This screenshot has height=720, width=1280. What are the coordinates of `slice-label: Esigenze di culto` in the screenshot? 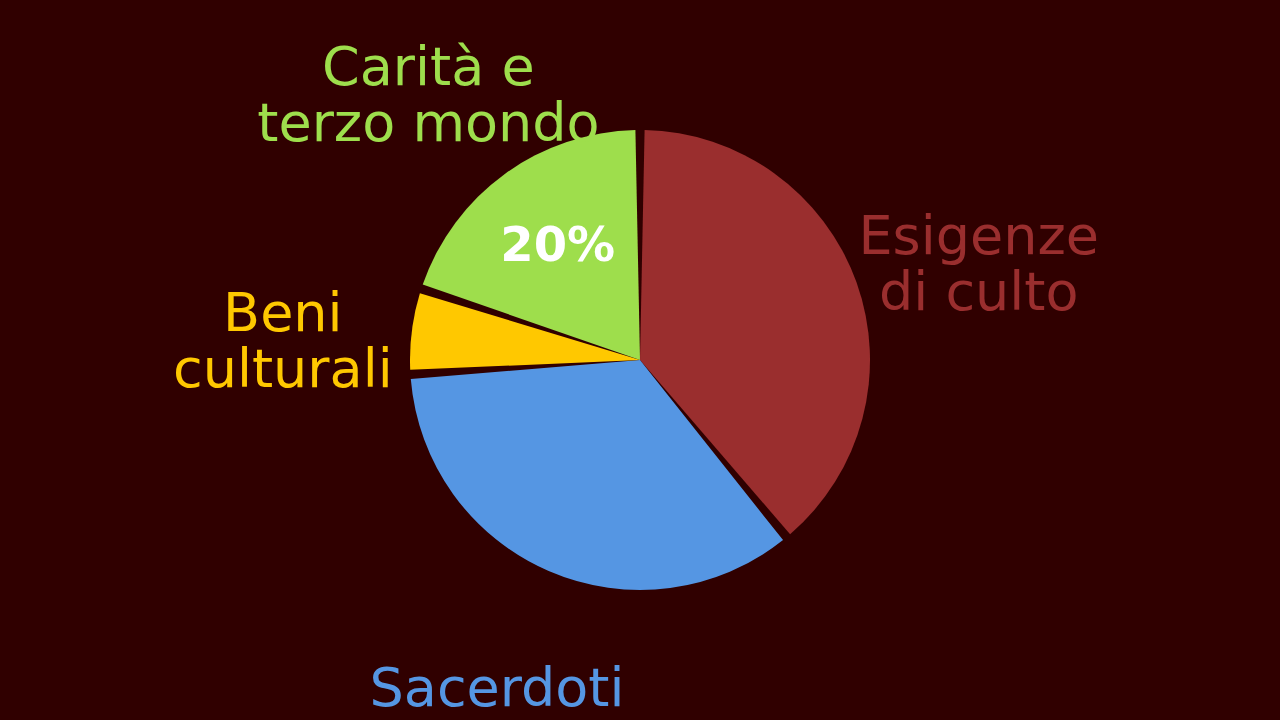 It's located at (978, 264).